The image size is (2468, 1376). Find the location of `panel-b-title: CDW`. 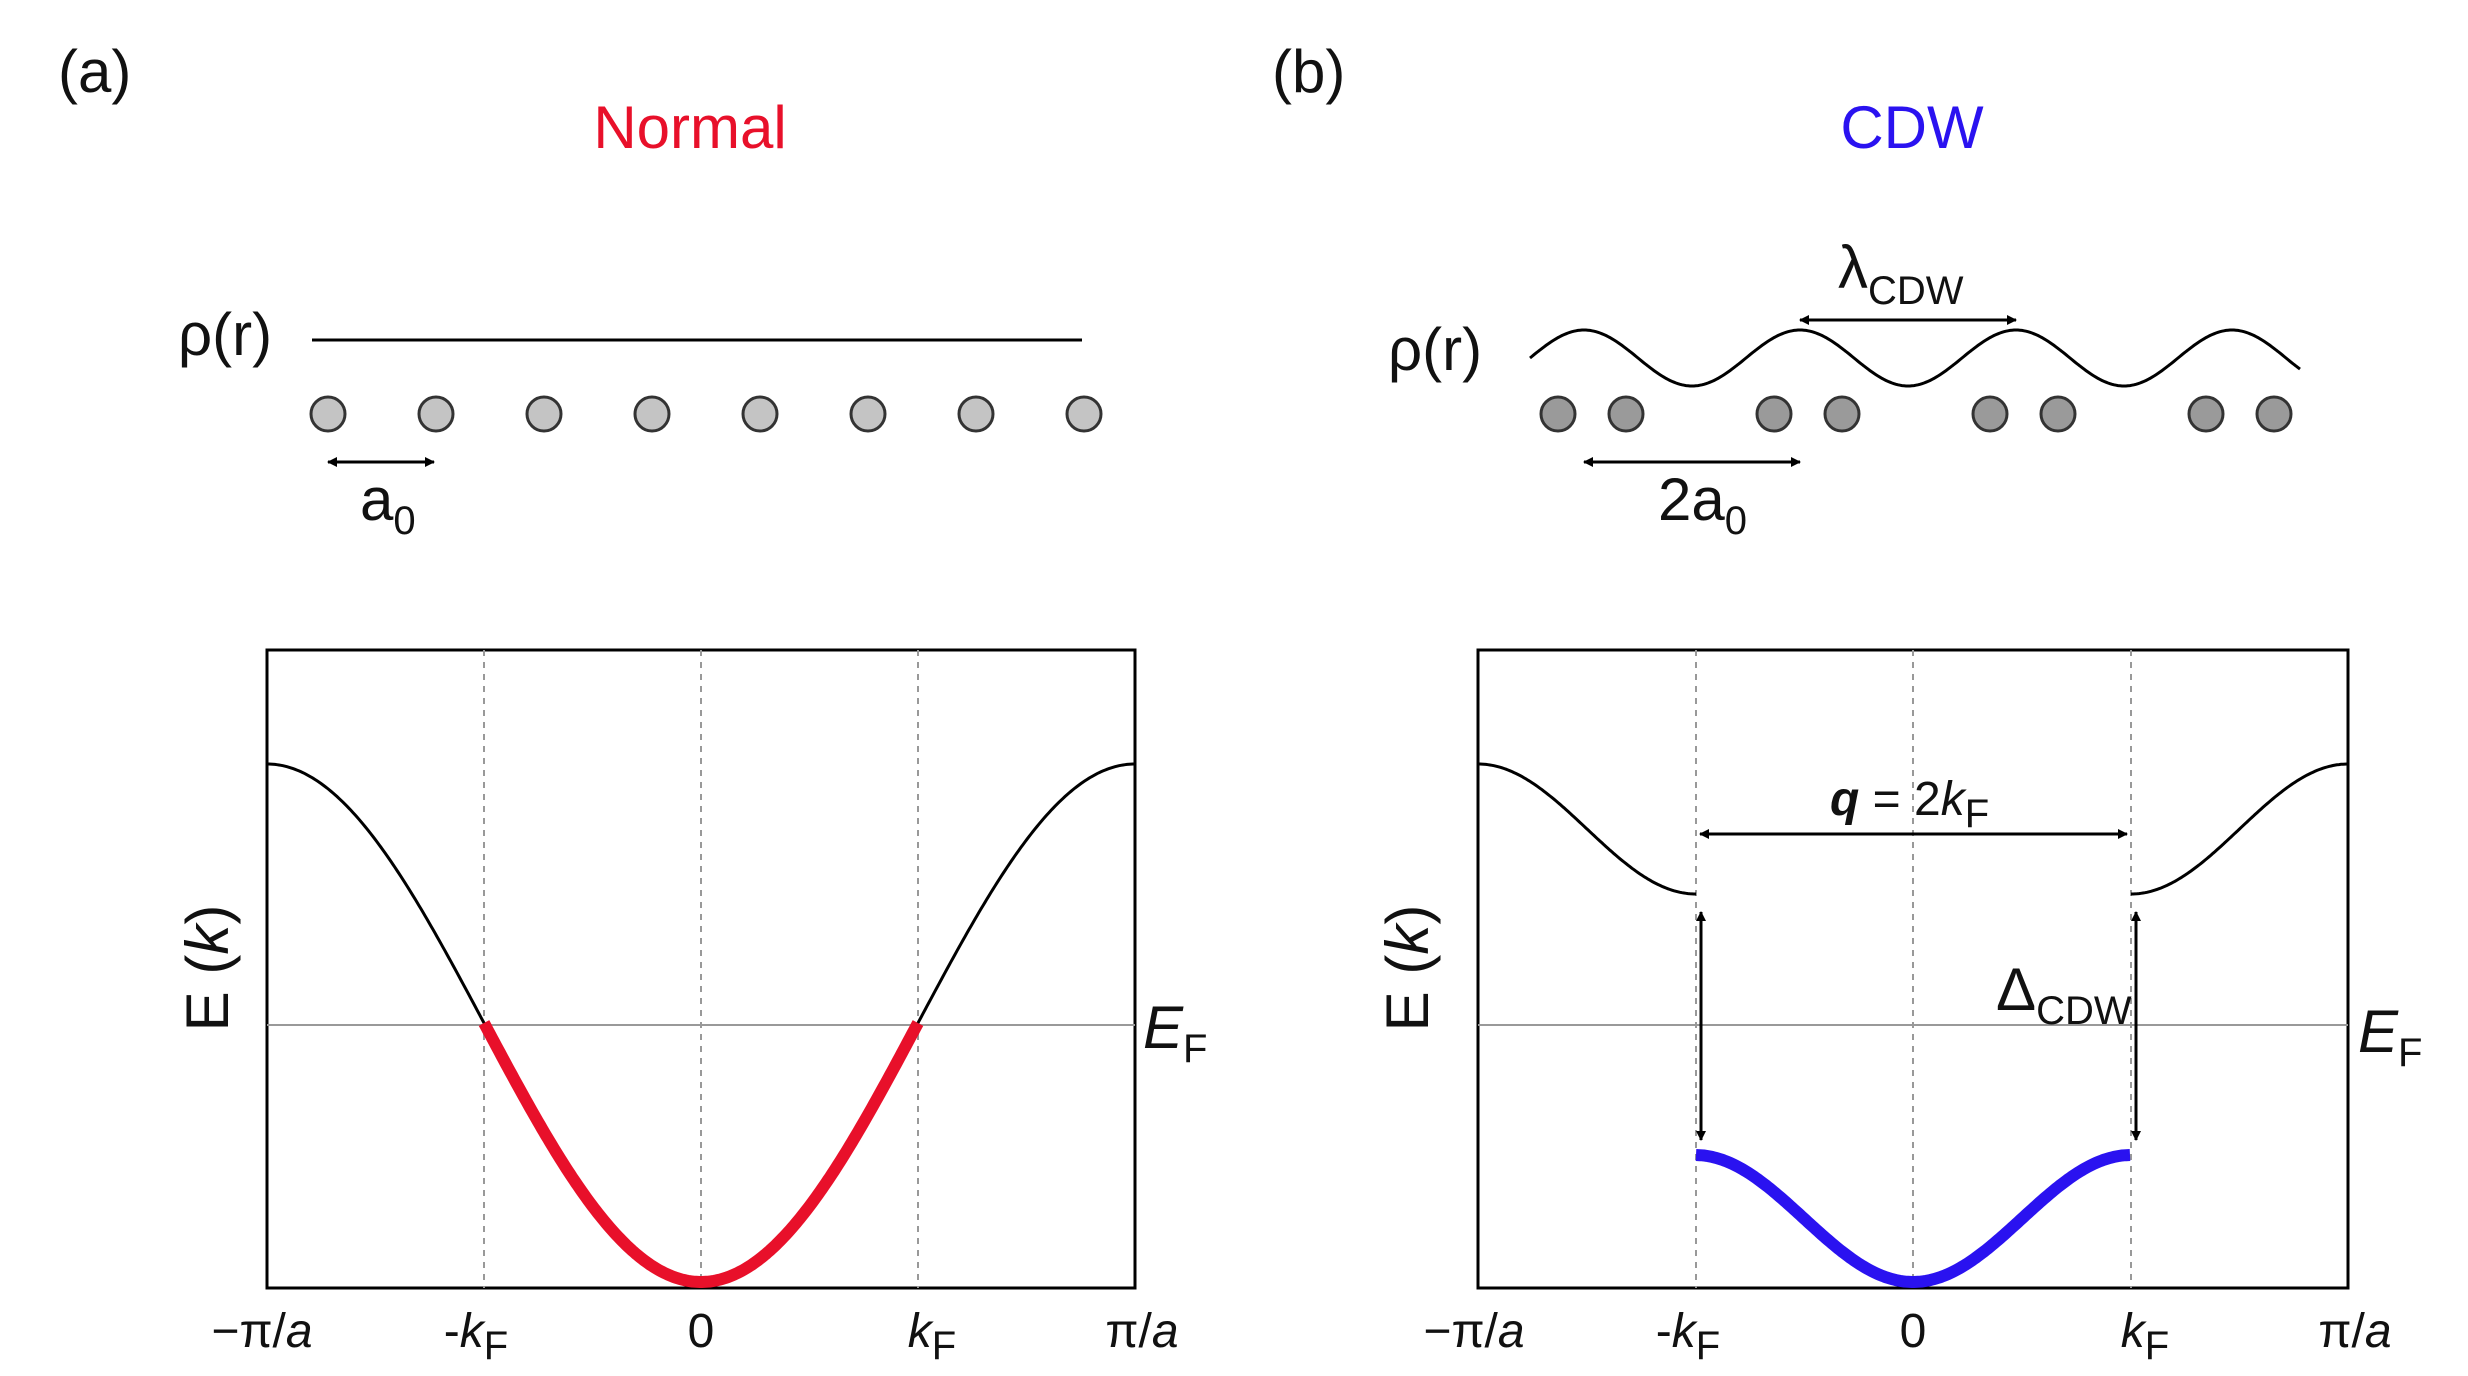

panel-b-title: CDW is located at coordinates (1912, 127).